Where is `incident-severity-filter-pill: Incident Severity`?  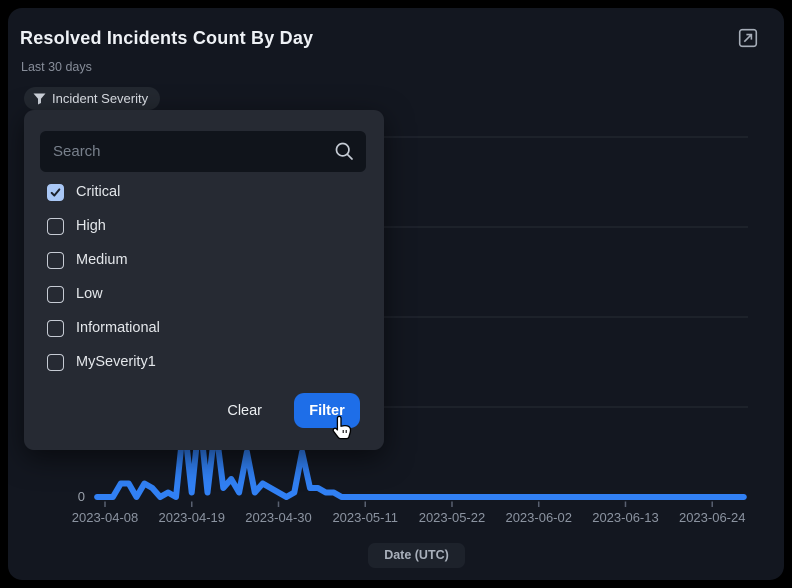
incident-severity-filter-pill: Incident Severity is located at coordinates (92, 98).